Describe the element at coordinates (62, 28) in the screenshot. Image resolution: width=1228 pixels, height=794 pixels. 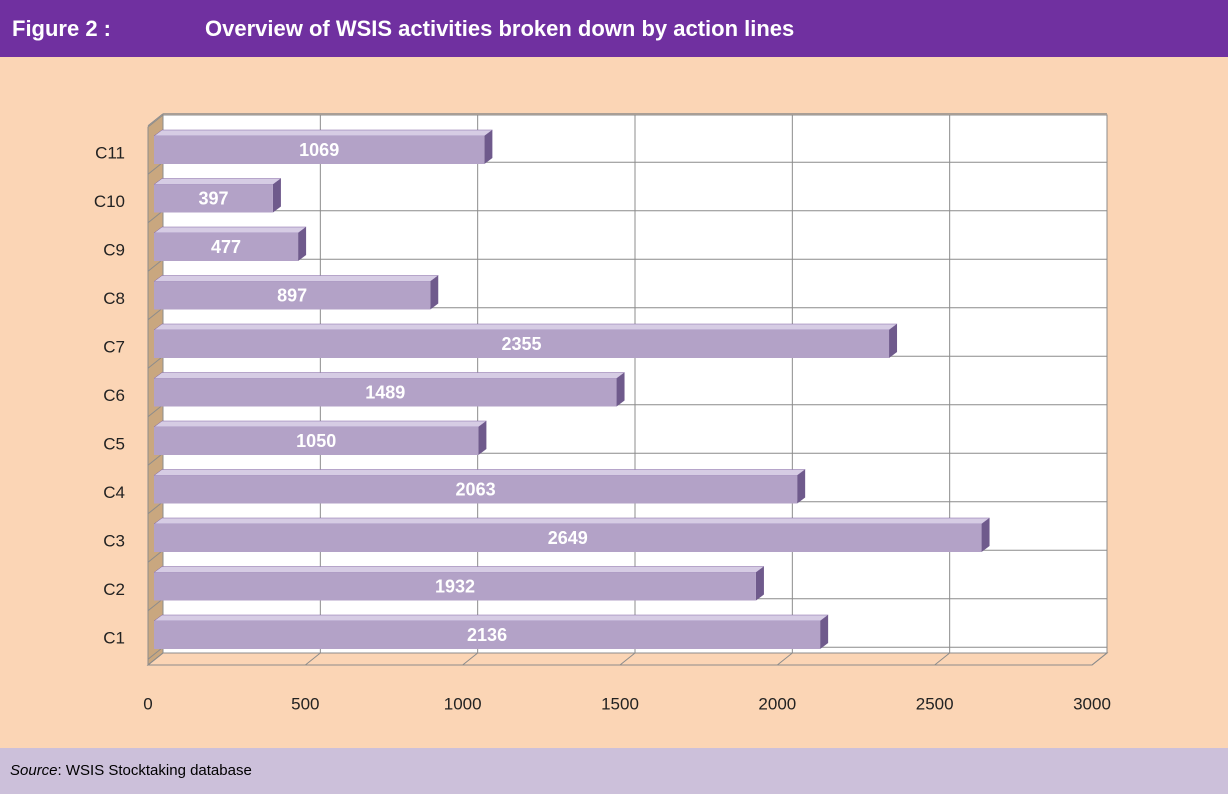
I see `figure-label: Figure 2 :` at that location.